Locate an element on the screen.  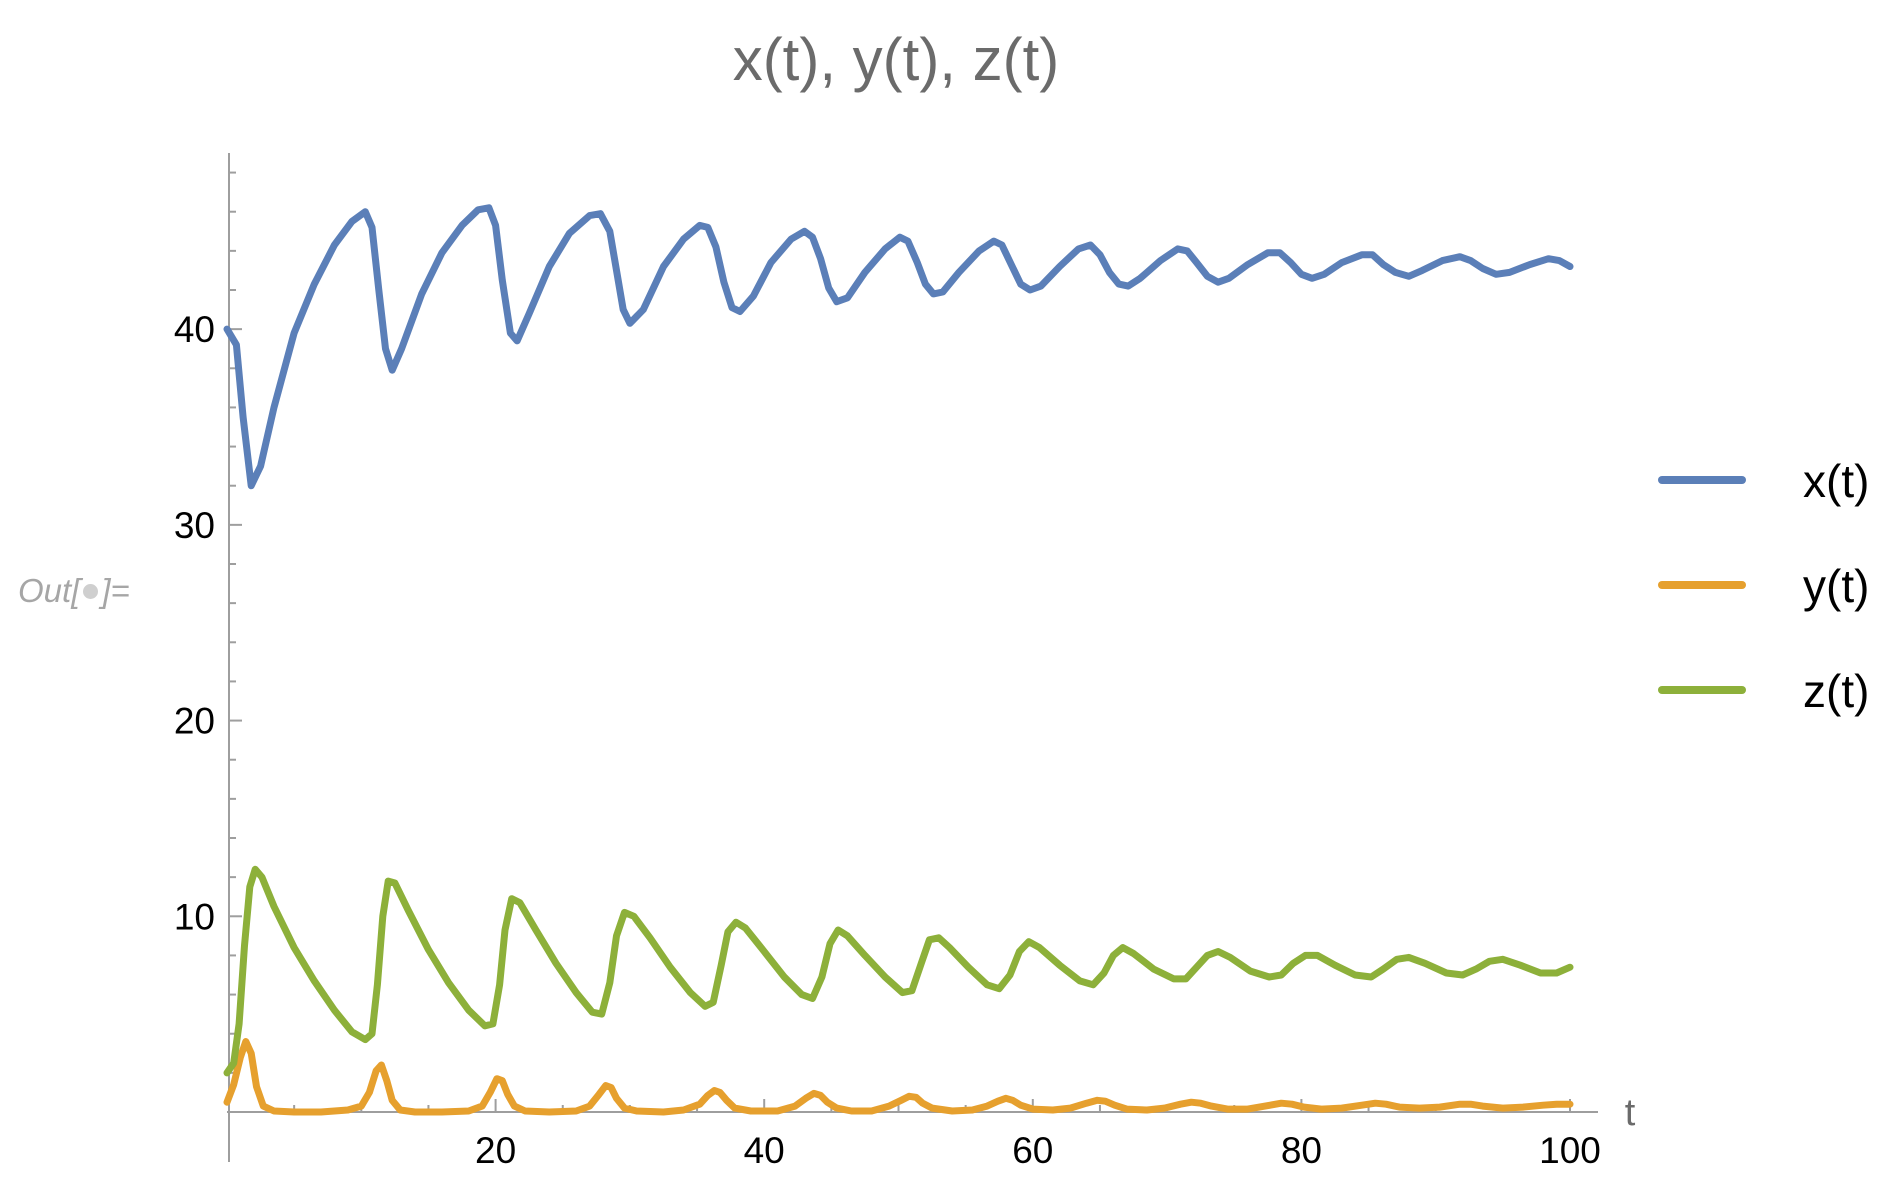
cell-dot-icon is located at coordinates (91, 592).